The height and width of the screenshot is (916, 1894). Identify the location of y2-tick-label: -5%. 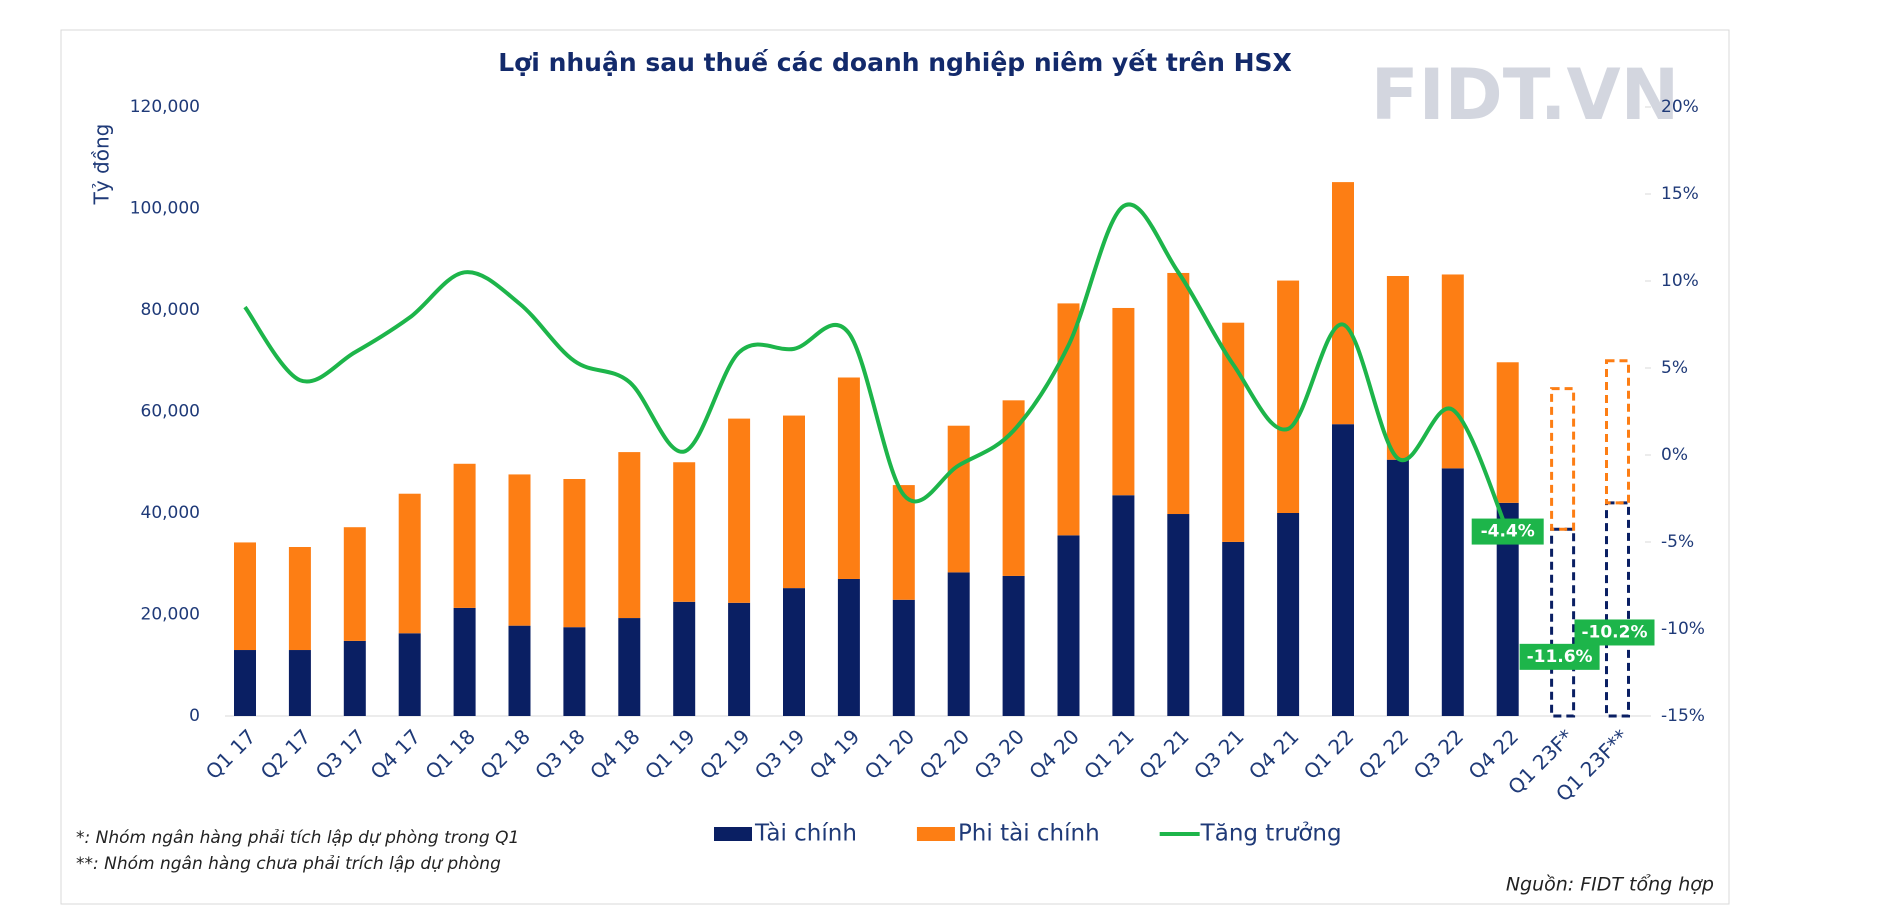
(1677, 542).